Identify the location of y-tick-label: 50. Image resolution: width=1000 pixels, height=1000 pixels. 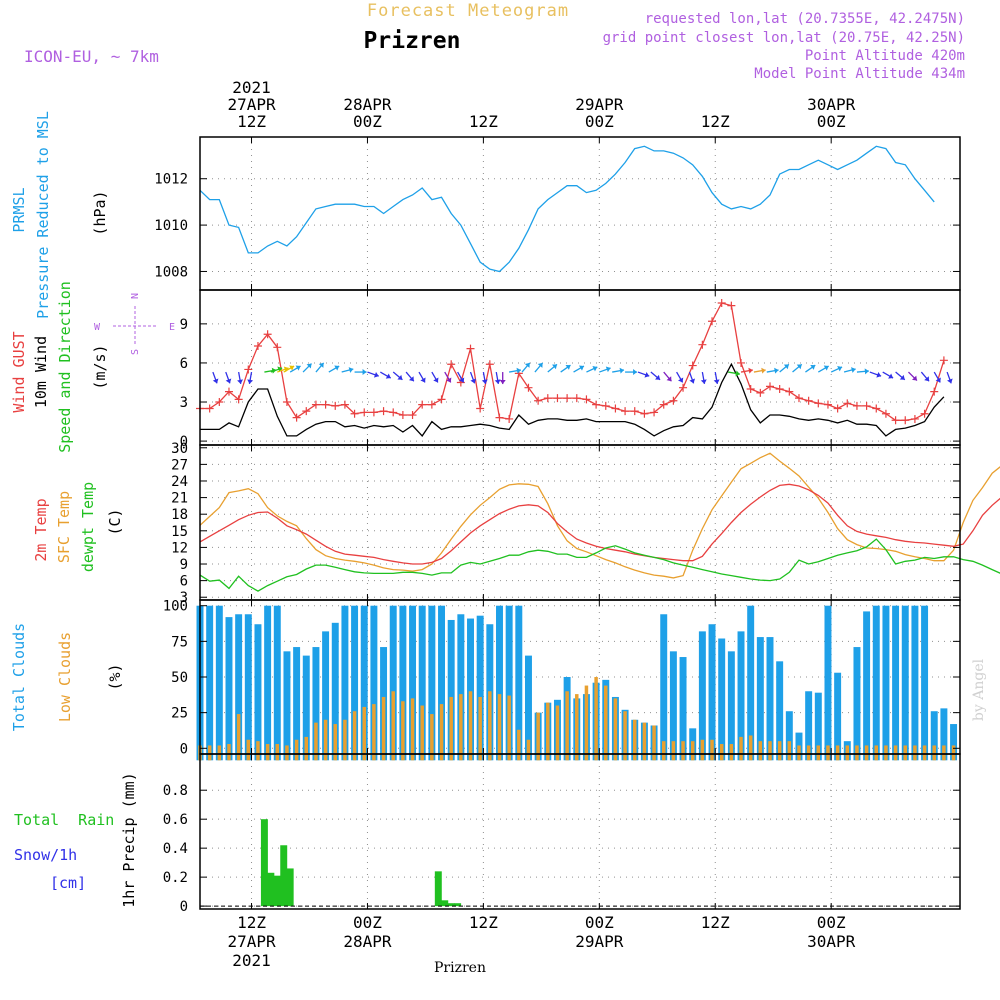
(179, 678).